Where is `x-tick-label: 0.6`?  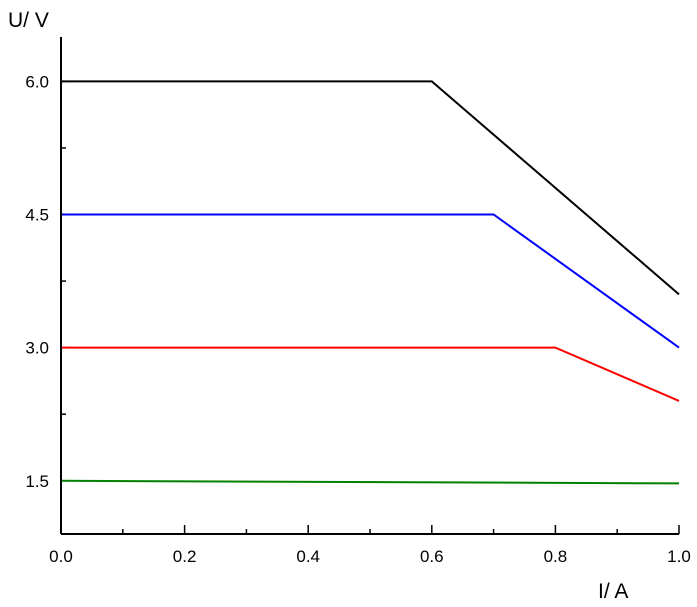 x-tick-label: 0.6 is located at coordinates (432, 556).